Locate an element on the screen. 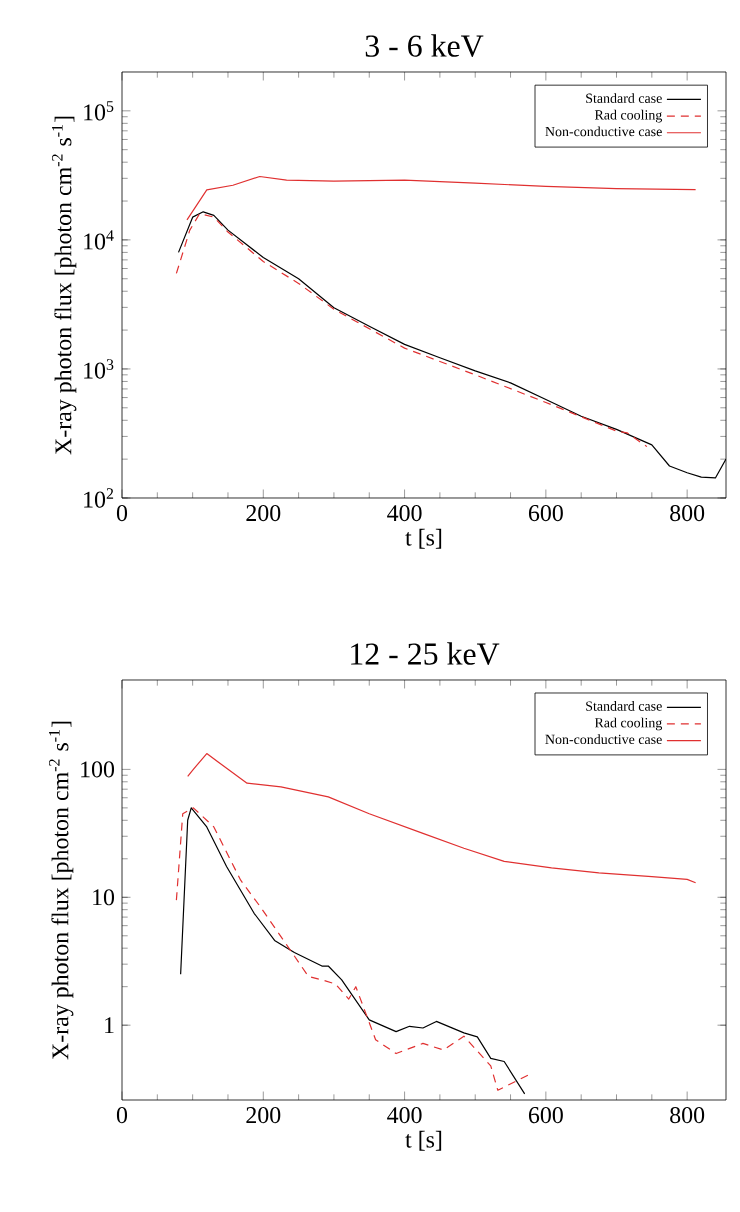  chart-title: 12 - 25 keV is located at coordinates (425, 653).